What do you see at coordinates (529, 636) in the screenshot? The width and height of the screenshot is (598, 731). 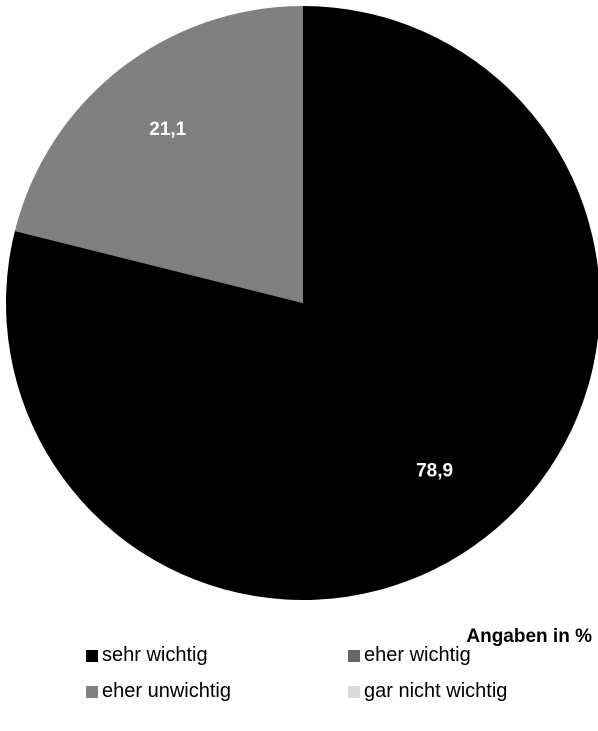 I see `units-note: Angaben in %` at bounding box center [529, 636].